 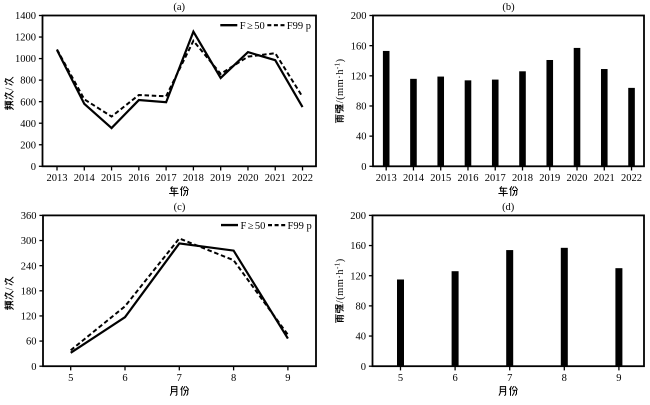 What do you see at coordinates (28, 102) in the screenshot?
I see `svg-text: 600` at bounding box center [28, 102].